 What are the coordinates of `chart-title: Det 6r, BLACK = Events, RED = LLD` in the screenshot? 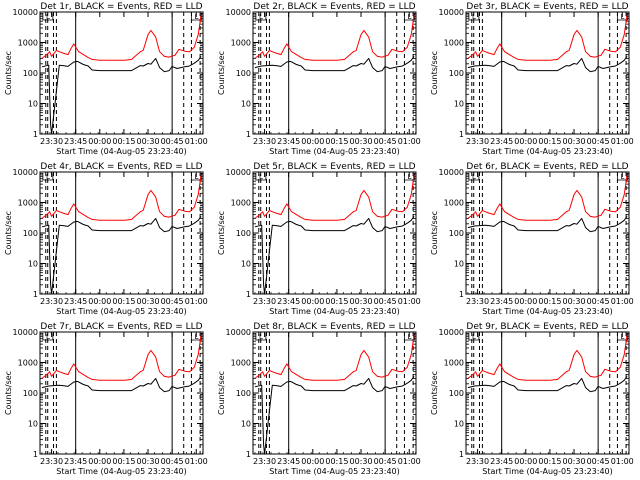 It's located at (547, 167).